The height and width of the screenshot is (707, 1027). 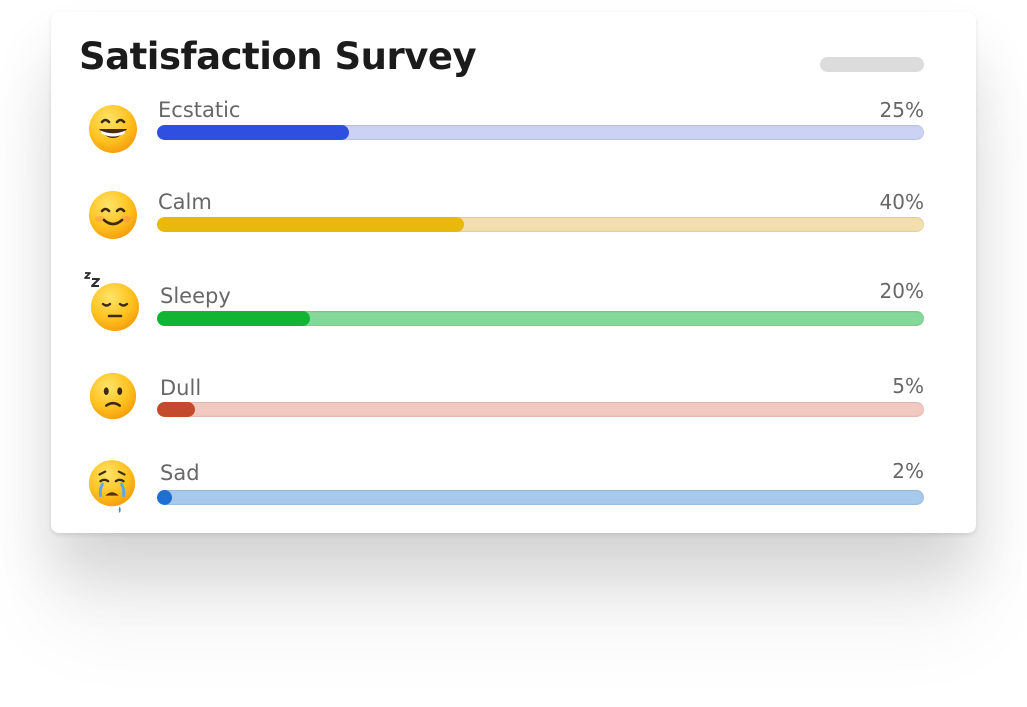 What do you see at coordinates (908, 386) in the screenshot?
I see `row-percentage: 5%` at bounding box center [908, 386].